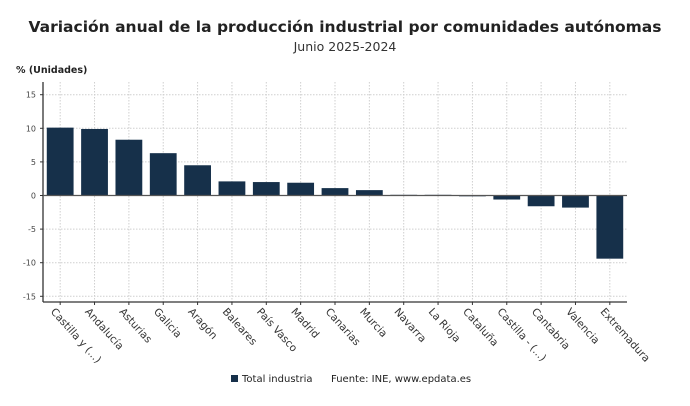 This screenshot has height=406, width=690. What do you see at coordinates (625, 335) in the screenshot?
I see `x-tick-label: Extremadura` at bounding box center [625, 335].